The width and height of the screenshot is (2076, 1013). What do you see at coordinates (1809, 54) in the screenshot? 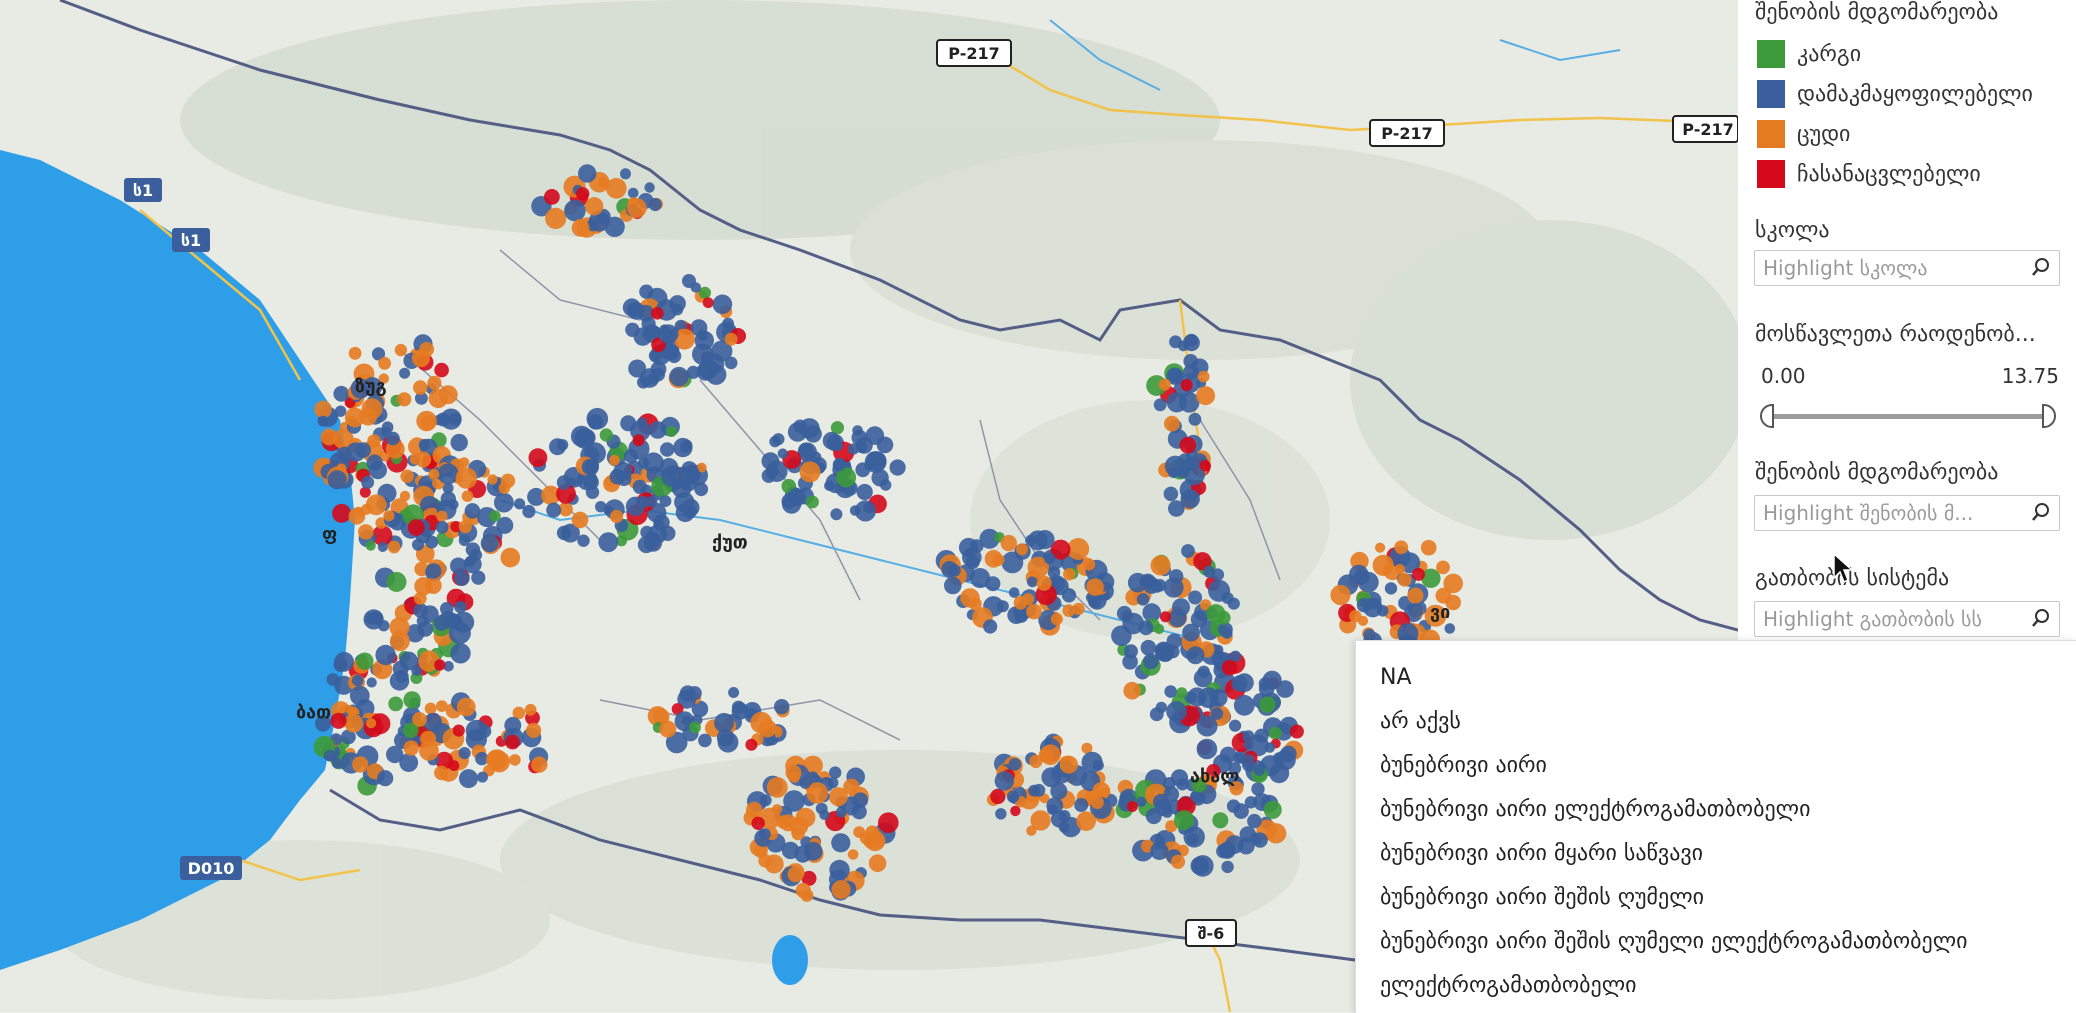
I see `legend-item: კარგი` at bounding box center [1809, 54].